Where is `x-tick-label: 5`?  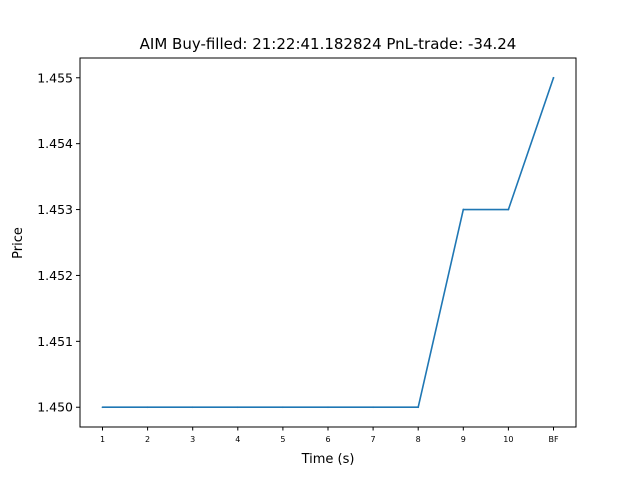 x-tick-label: 5 is located at coordinates (282, 439).